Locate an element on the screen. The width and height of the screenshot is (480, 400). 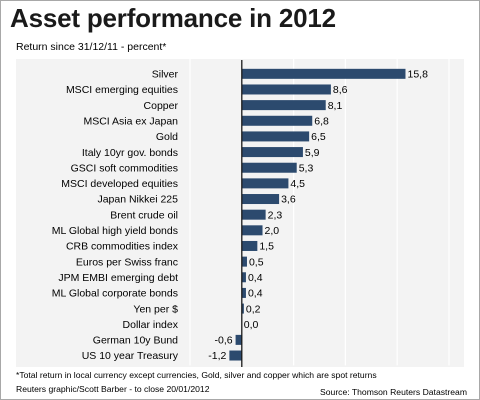
value-label: 5,3 is located at coordinates (306, 168).